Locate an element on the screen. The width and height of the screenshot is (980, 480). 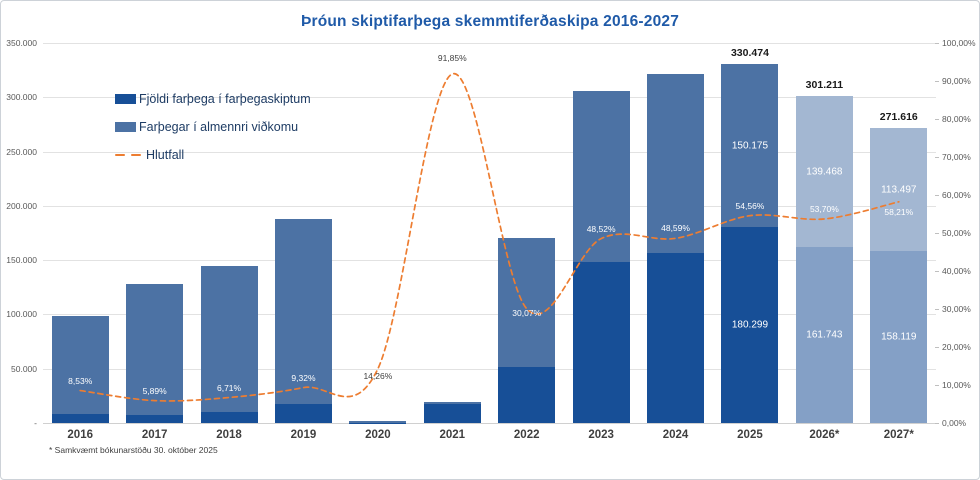
left-axis-tick-label: 250.000 is located at coordinates (21, 151).